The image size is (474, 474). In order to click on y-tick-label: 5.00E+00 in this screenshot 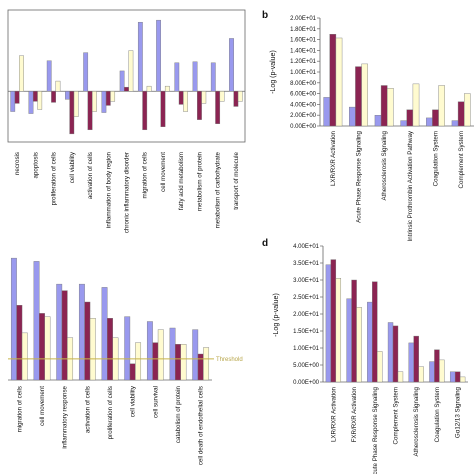, I will do `click(306, 366)`.